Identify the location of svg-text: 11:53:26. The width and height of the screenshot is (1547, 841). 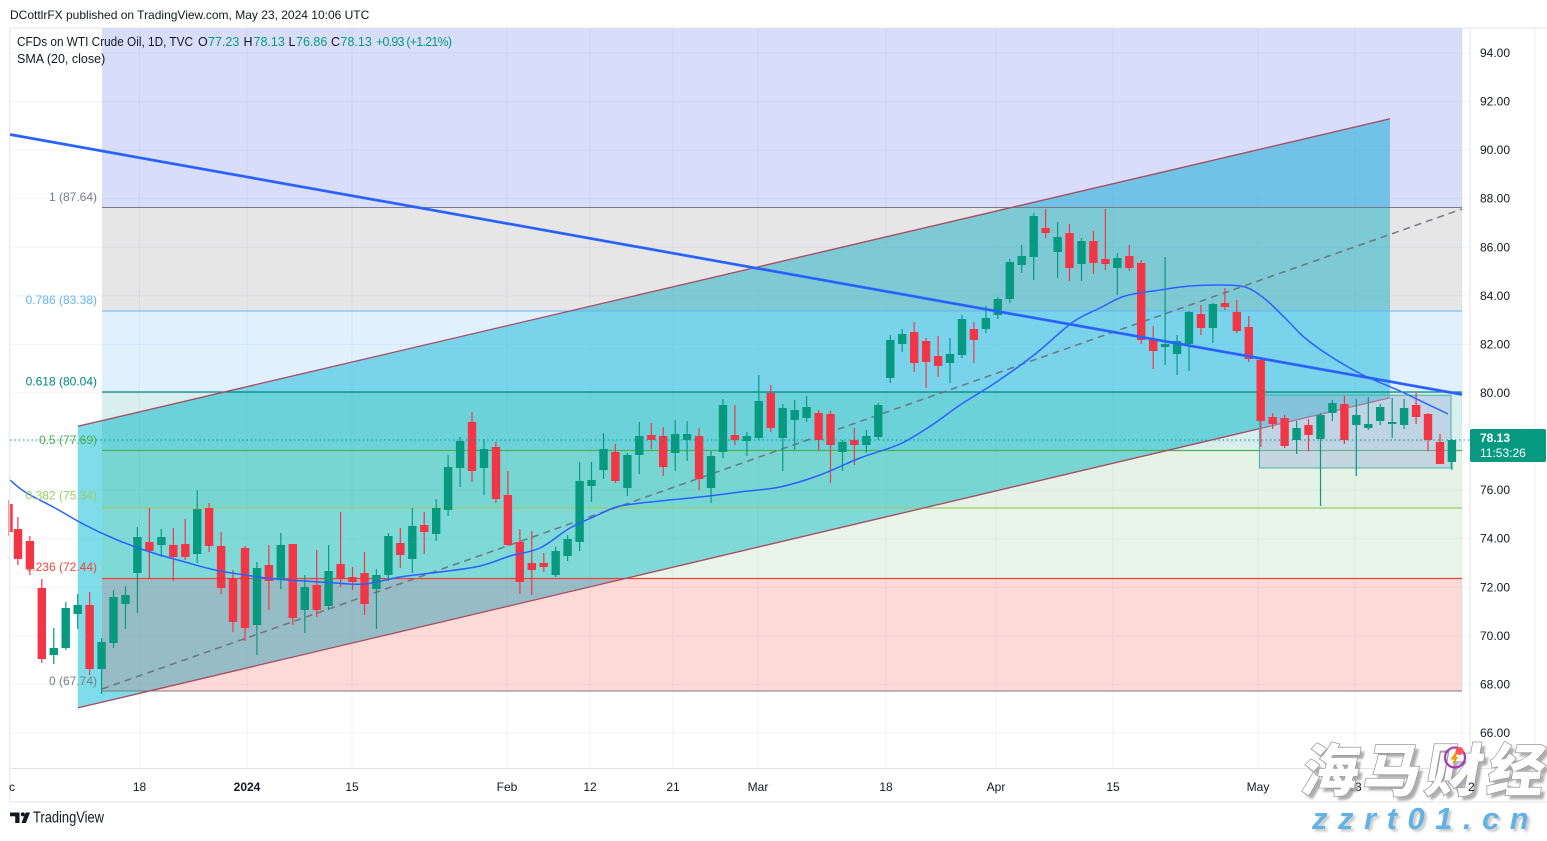
(1503, 453).